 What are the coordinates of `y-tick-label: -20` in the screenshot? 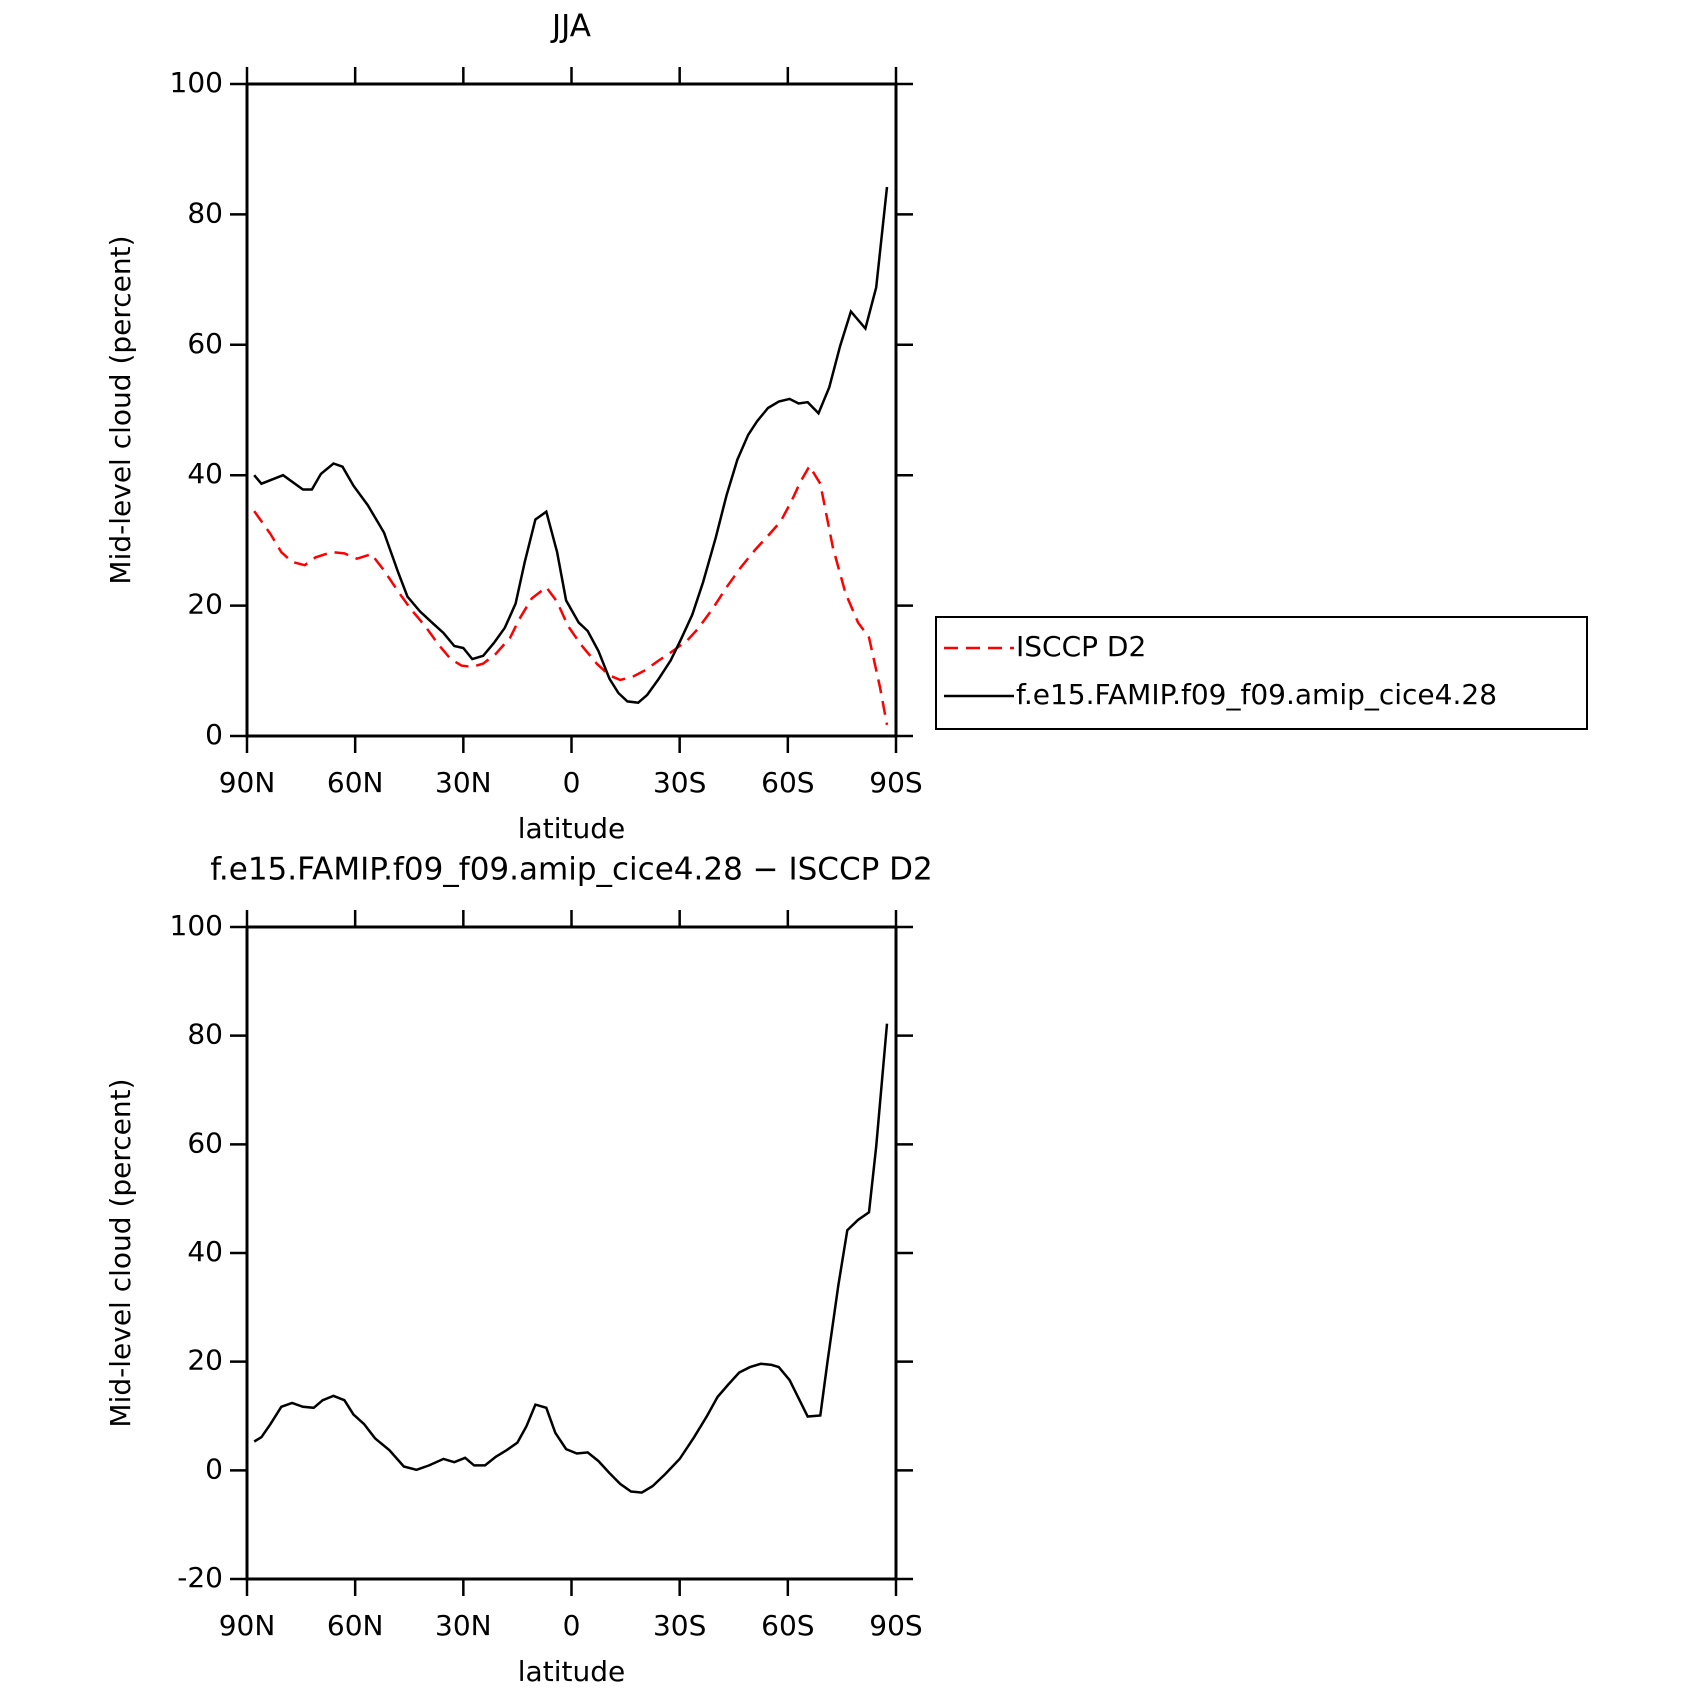 It's located at (200, 1577).